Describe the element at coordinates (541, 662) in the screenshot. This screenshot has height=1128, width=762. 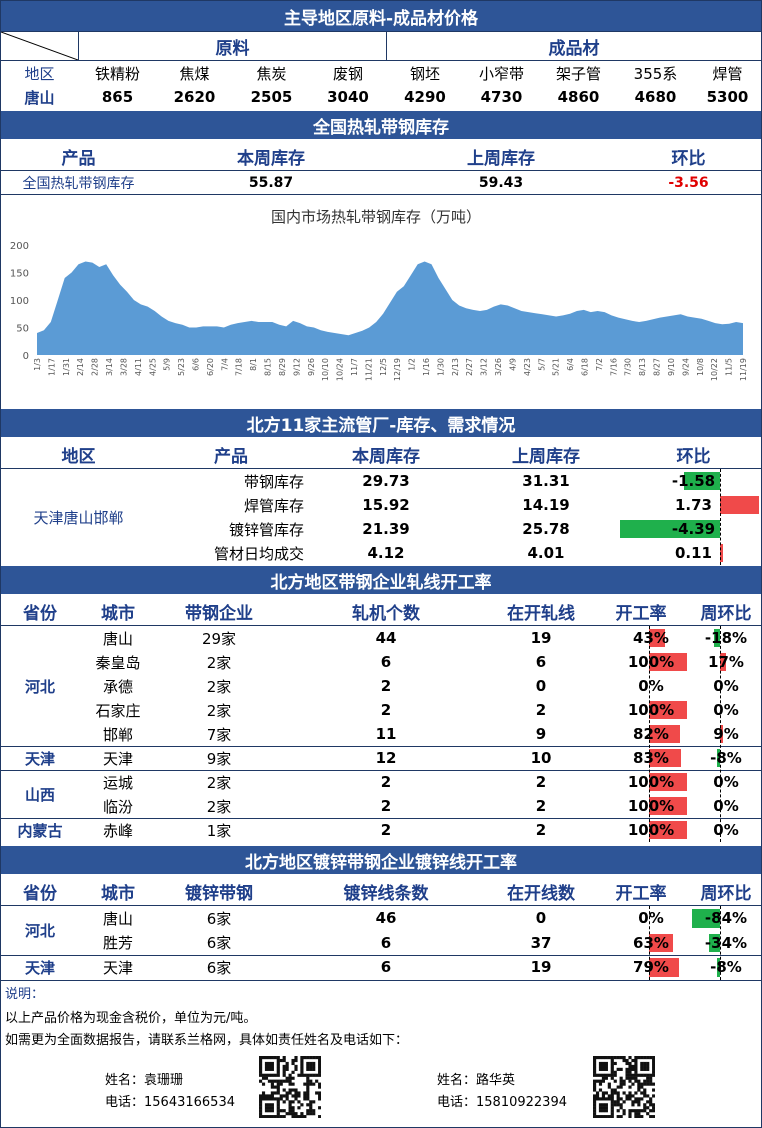
I see `open-lines: 6` at that location.